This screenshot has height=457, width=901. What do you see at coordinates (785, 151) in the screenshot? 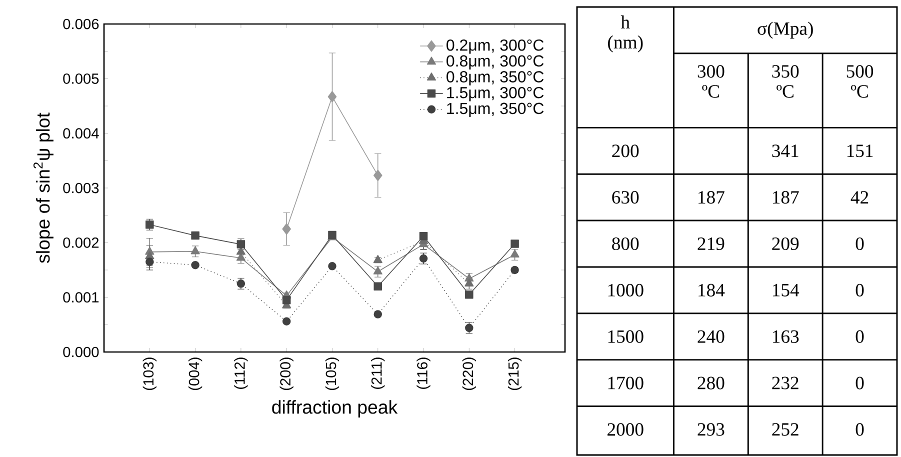
I see `data-label: 341` at bounding box center [785, 151].